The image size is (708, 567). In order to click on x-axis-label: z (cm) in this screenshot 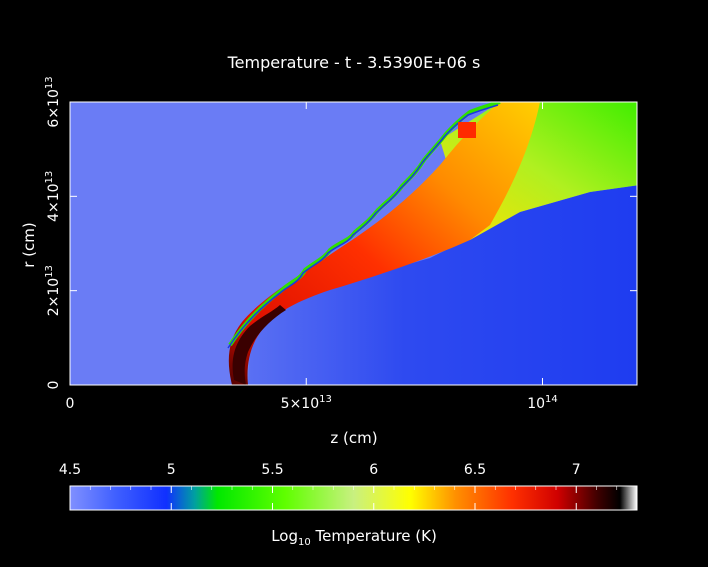, I will do `click(353, 438)`.